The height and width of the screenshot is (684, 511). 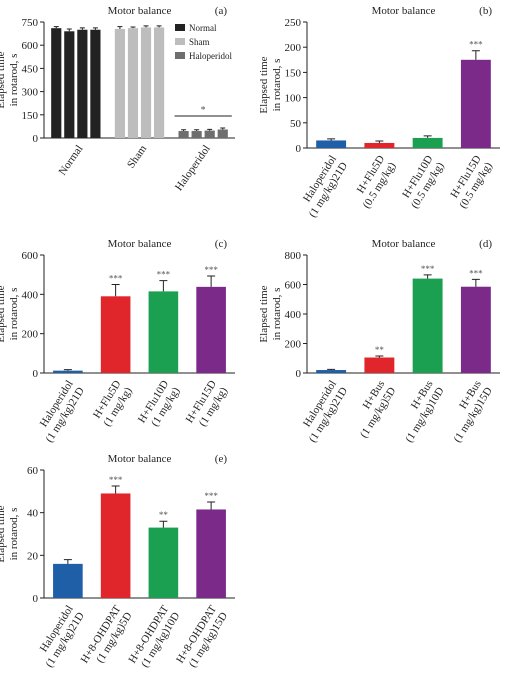 I want to click on significance-label: *, so click(x=203, y=110).